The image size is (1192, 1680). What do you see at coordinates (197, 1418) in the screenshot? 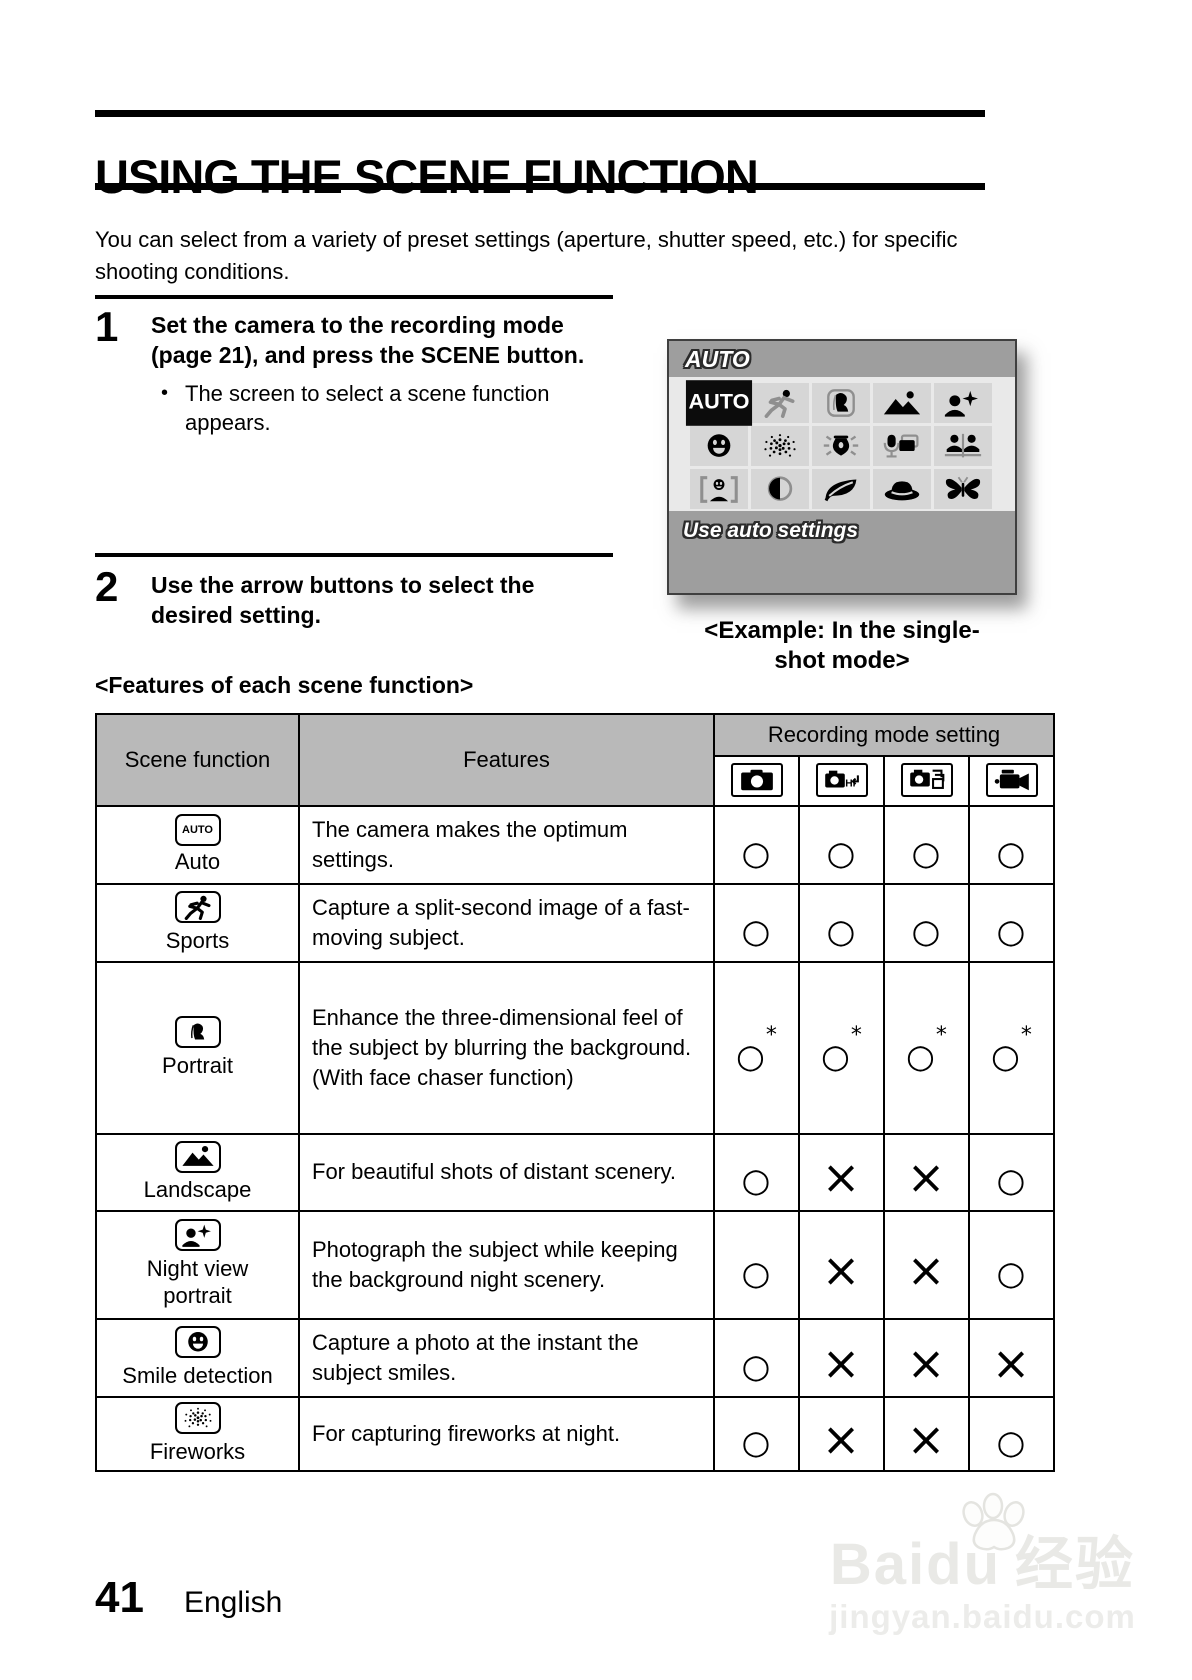
I see `fireworks-scene-icon` at bounding box center [197, 1418].